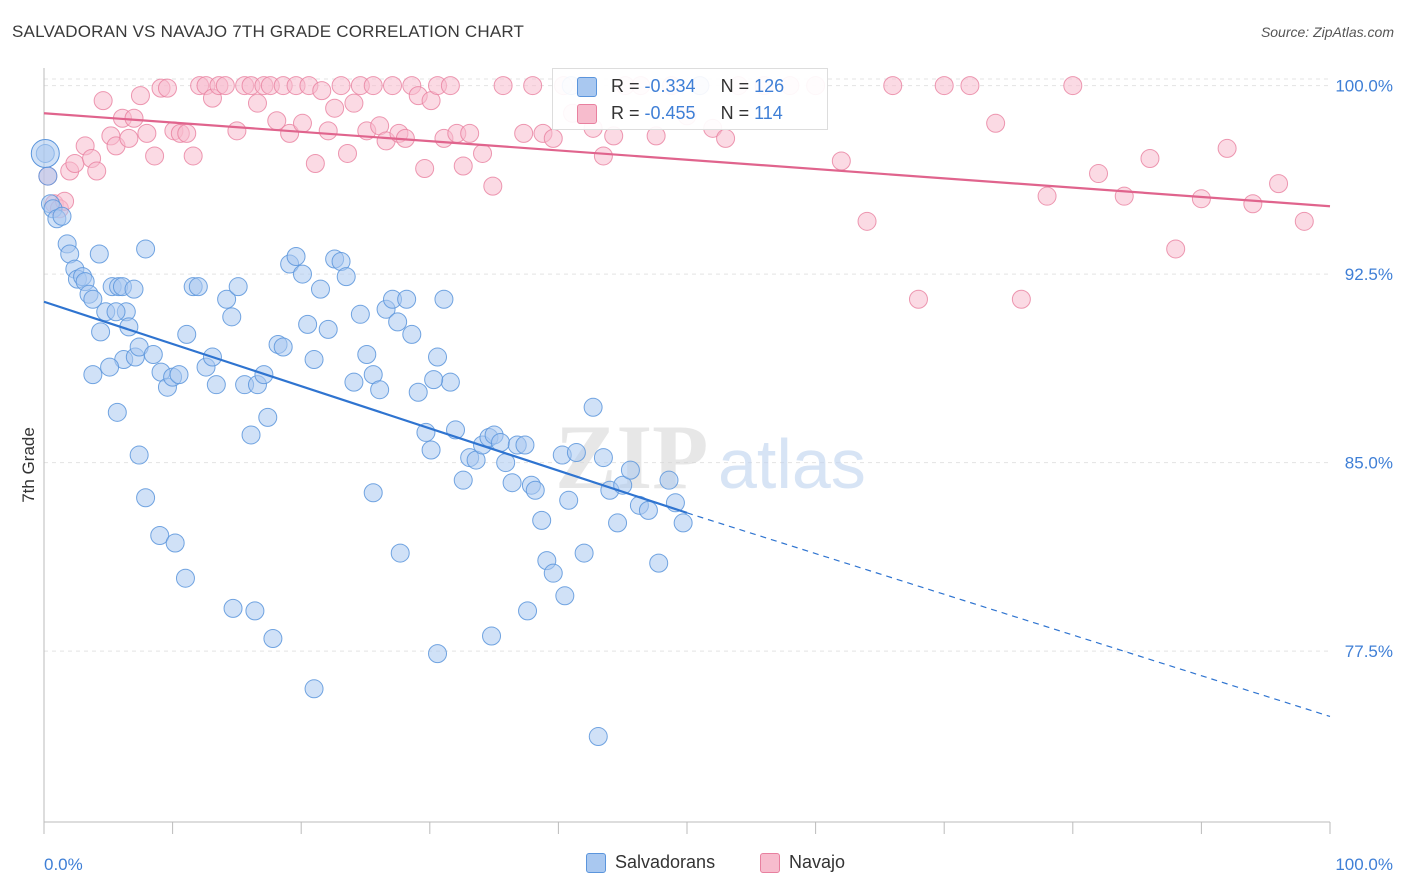  I want to click on stats-text: R = -0.334 N = 126, so click(697, 86).